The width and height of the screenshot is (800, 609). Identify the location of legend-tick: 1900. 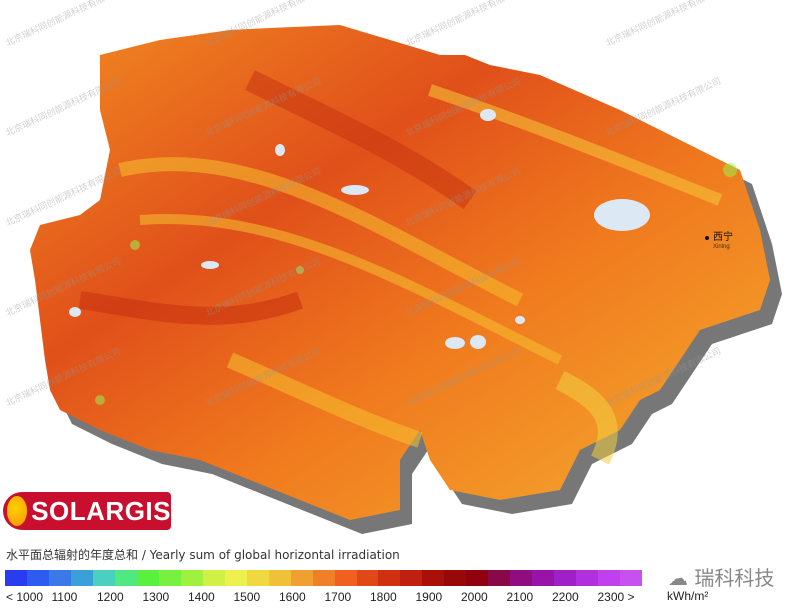
(429, 597).